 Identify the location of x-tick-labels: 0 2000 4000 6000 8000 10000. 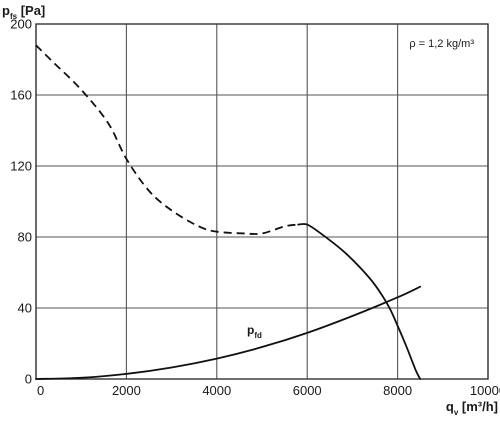
(268, 390).